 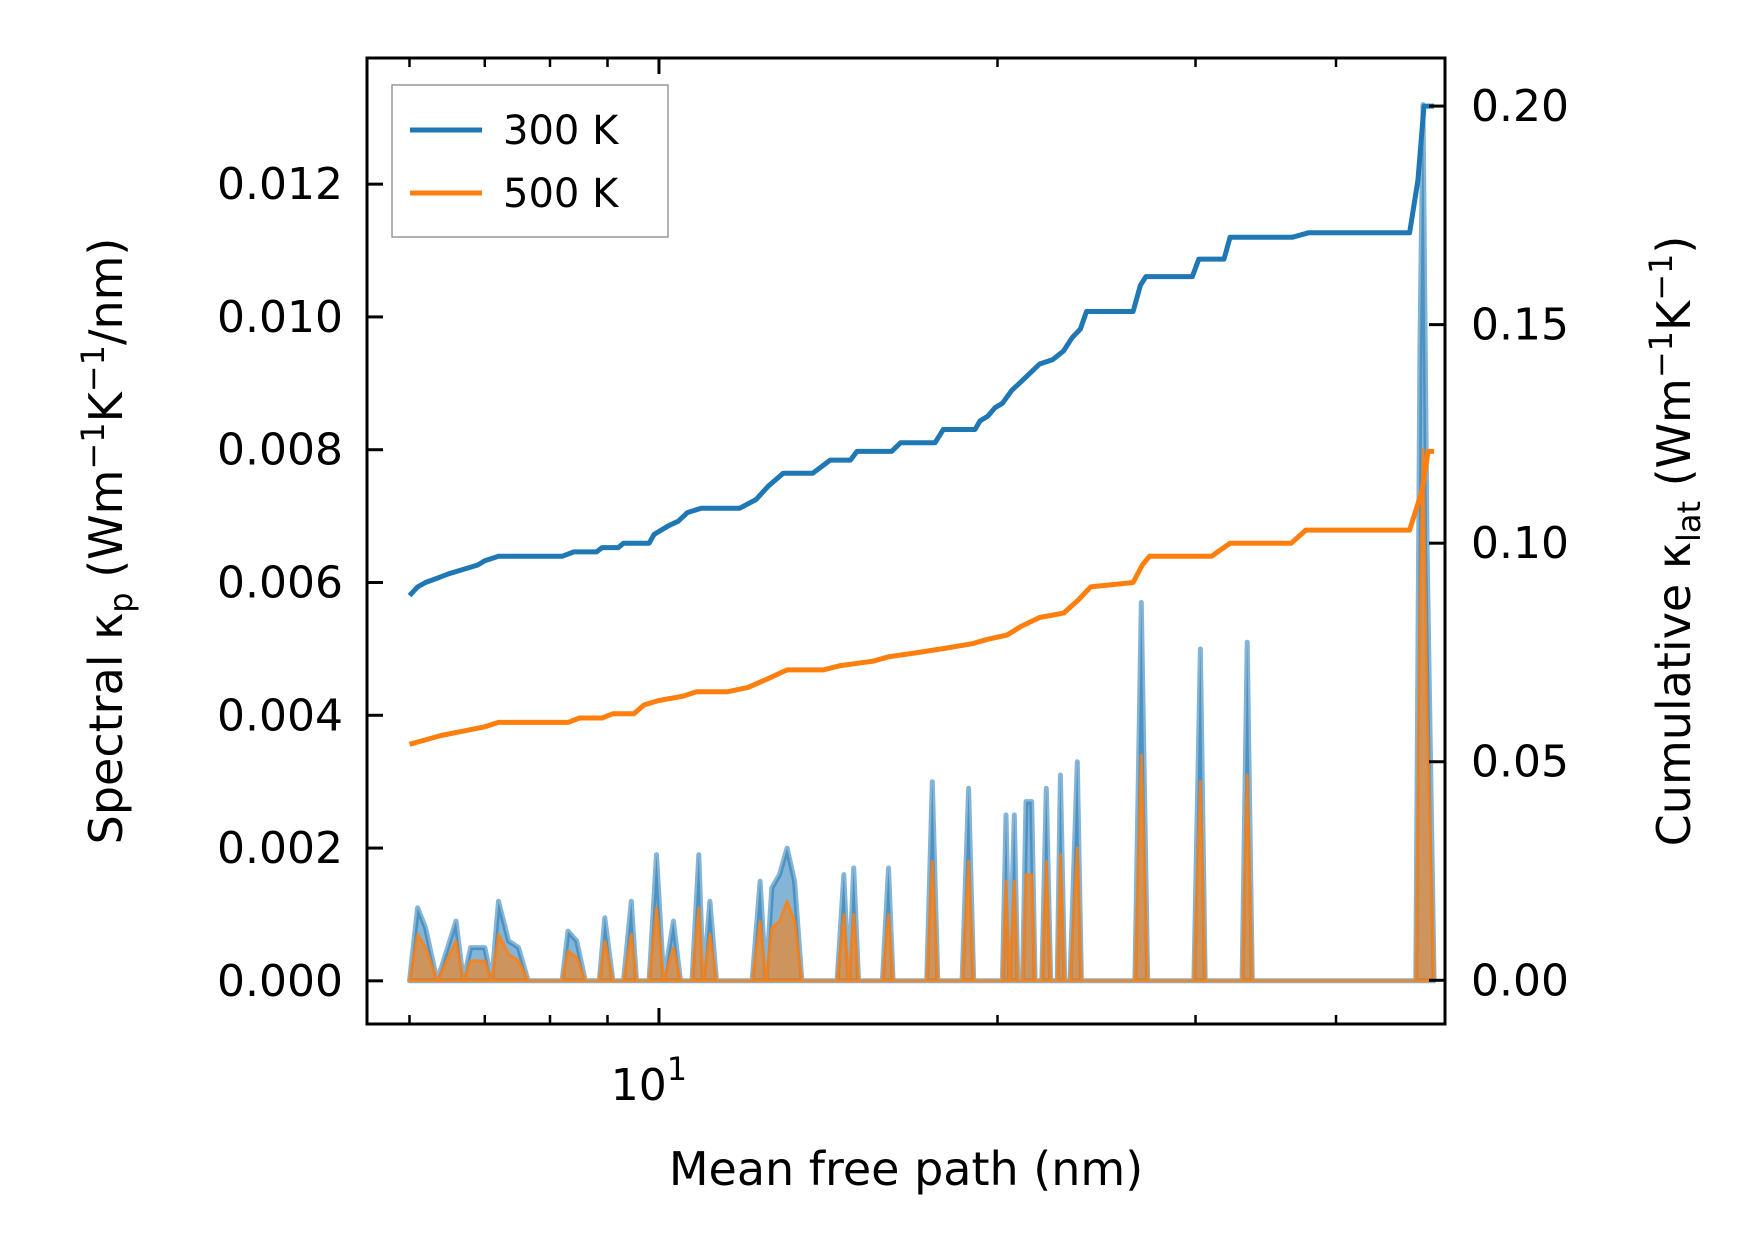 I want to click on right-y-tick-label: 0.10, so click(x=1520, y=543).